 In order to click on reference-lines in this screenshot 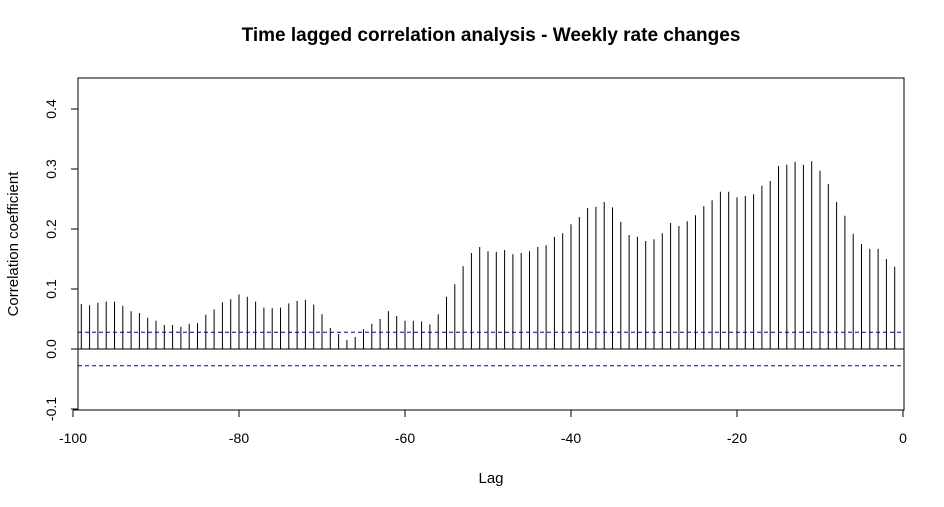, I will do `click(491, 349)`.